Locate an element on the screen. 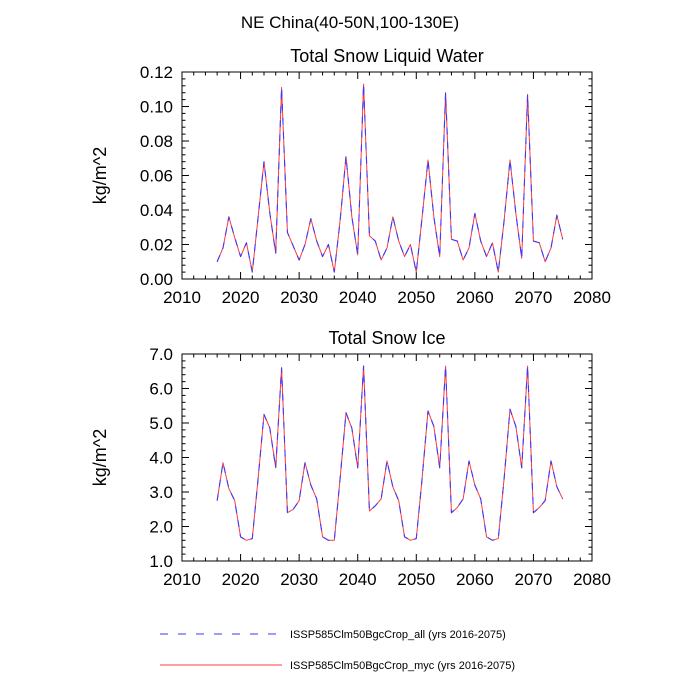 The image size is (700, 700). legend-label: ISSP585Clm50BgcCrop_myc (yrs 2016-2075) is located at coordinates (402, 666).